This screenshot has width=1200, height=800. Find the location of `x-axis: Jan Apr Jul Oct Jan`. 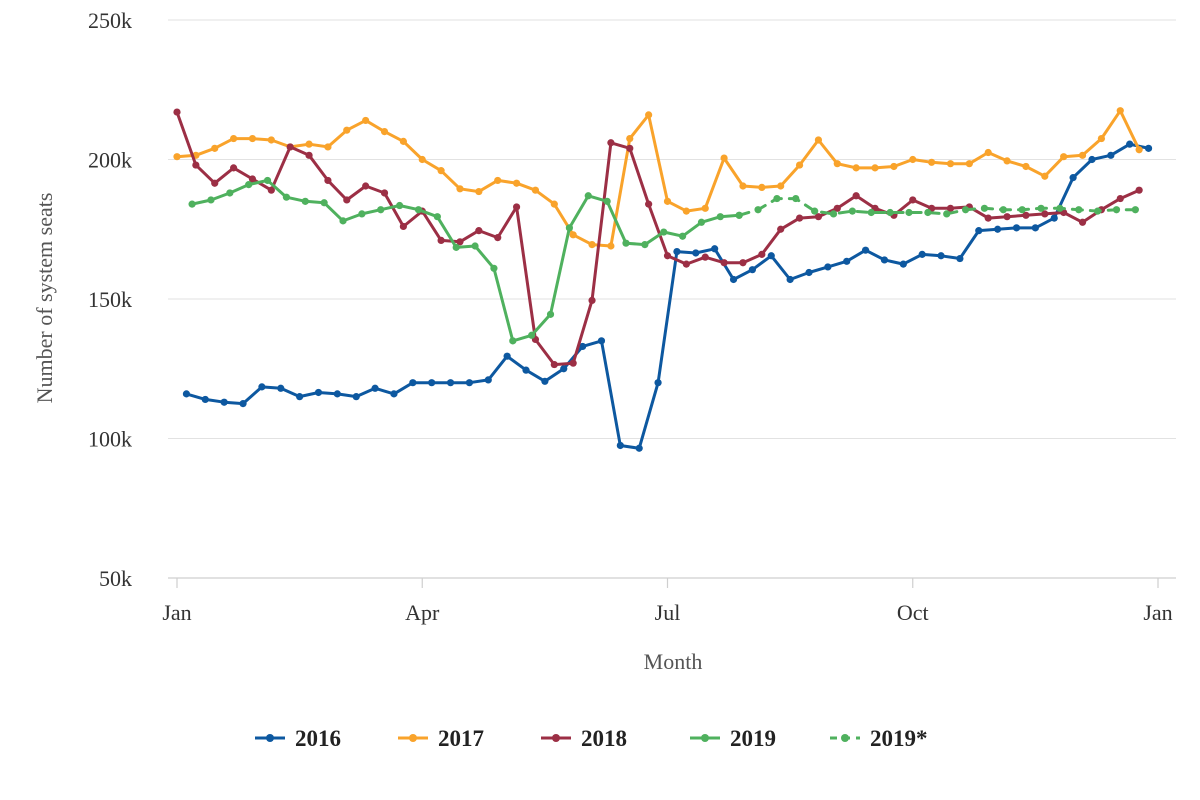

x-axis: Jan Apr Jul Oct Jan is located at coordinates (669, 601).